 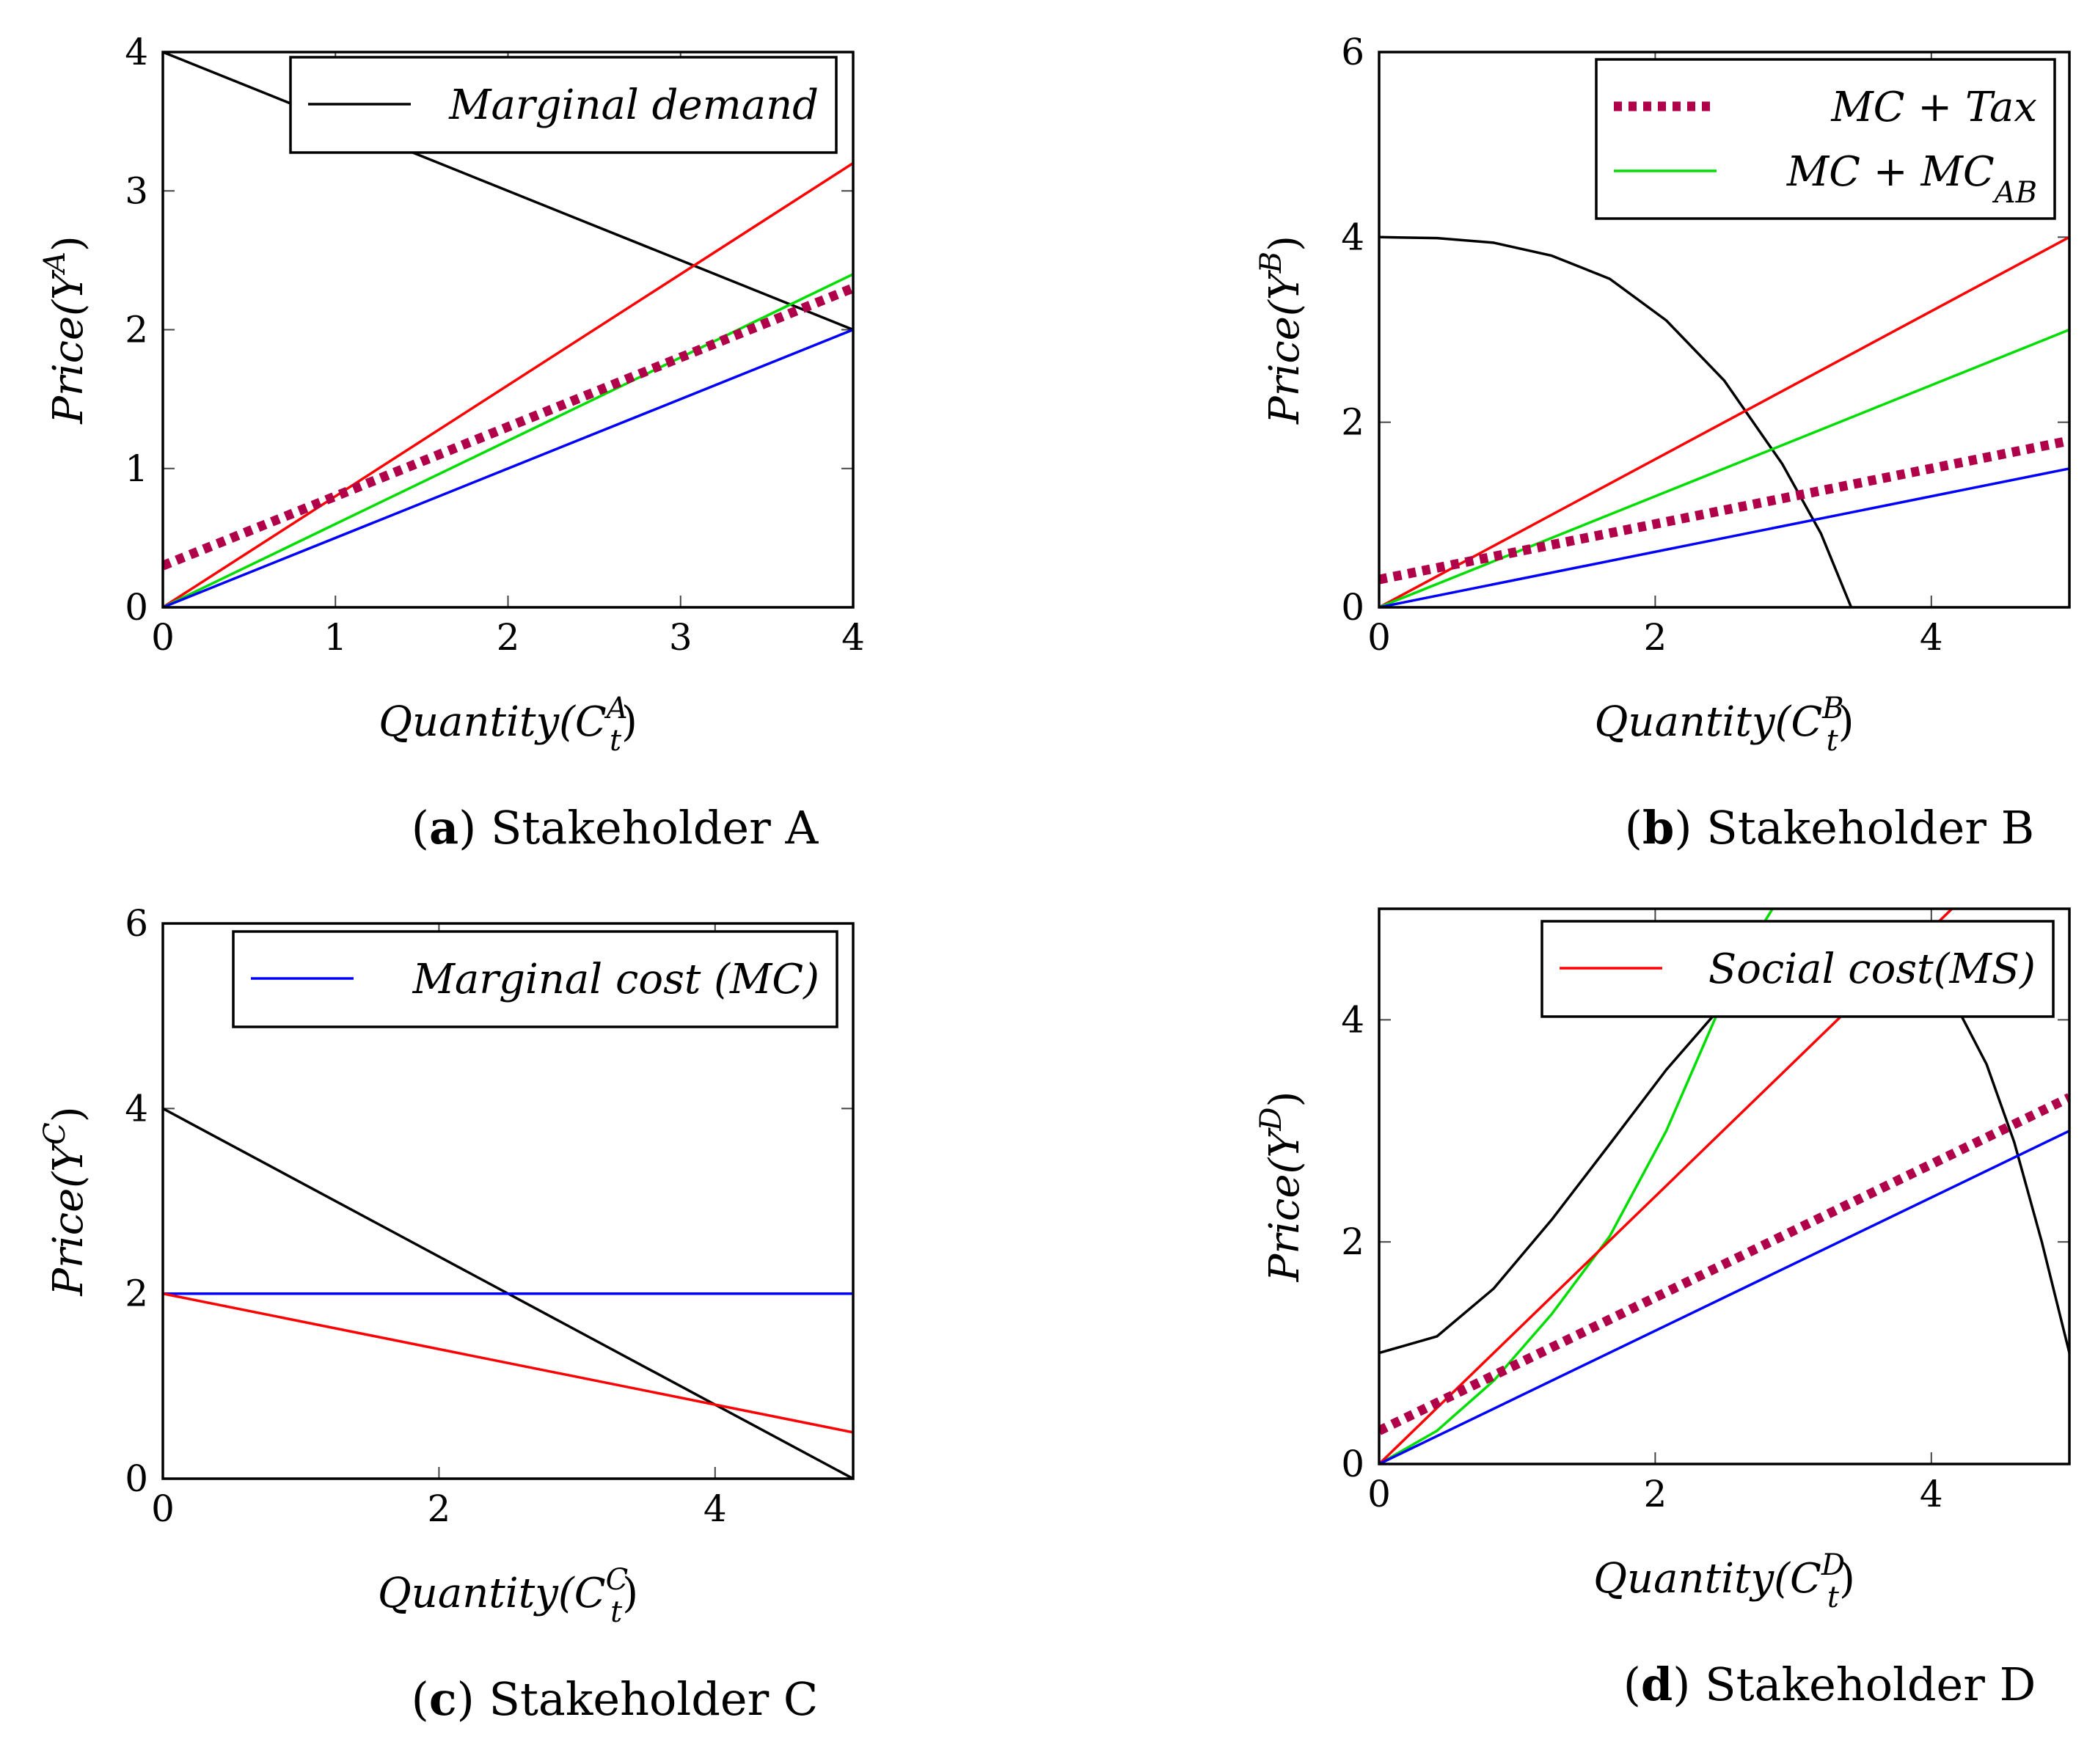 I want to click on y-axis-label: Price(YD), so click(x=1281, y=1187).